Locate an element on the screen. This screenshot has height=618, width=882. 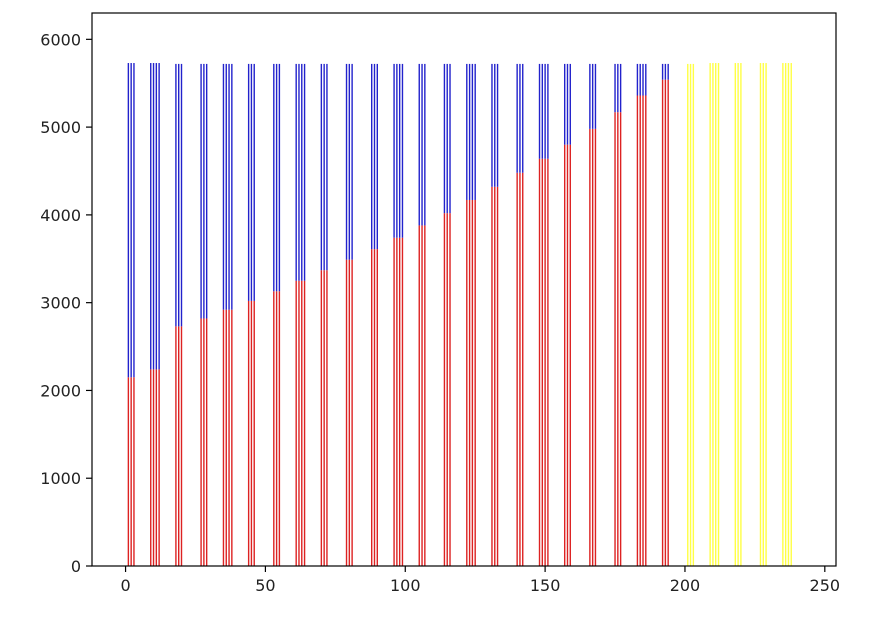
y-tick-label-6: 6000 is located at coordinates (60, 39).